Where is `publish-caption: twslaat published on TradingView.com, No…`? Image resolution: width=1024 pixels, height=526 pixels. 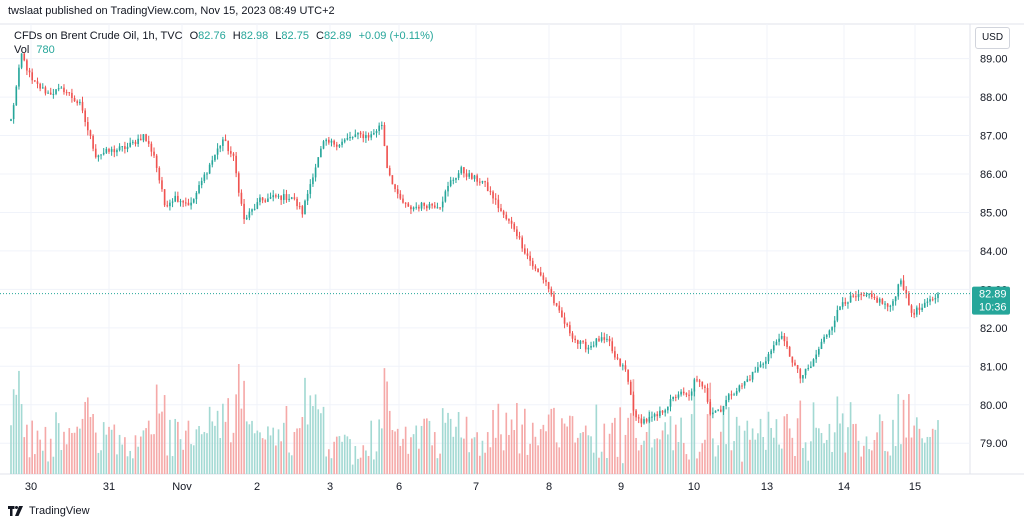 publish-caption: twslaat published on TradingView.com, No… is located at coordinates (171, 11).